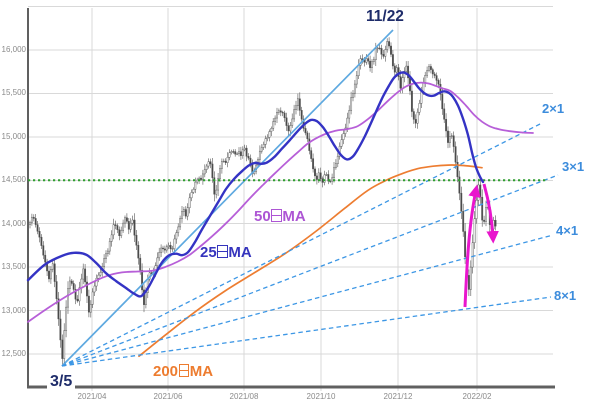 This screenshot has height=409, width=600. What do you see at coordinates (13, 49) in the screenshot?
I see `y-axis-label: 16,000` at bounding box center [13, 49].